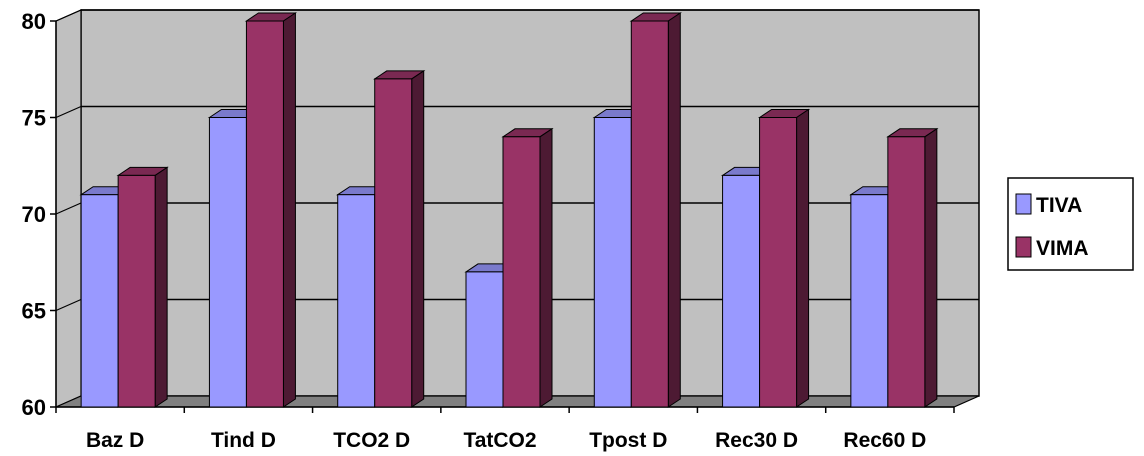 This screenshot has height=456, width=1144. What do you see at coordinates (371, 440) in the screenshot?
I see `x-tick-label: TCO2 D` at bounding box center [371, 440].